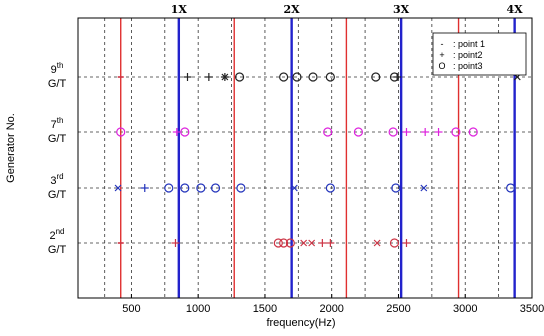  Describe the element at coordinates (442, 44) in the screenshot. I see `legend-glyph: -` at that location.